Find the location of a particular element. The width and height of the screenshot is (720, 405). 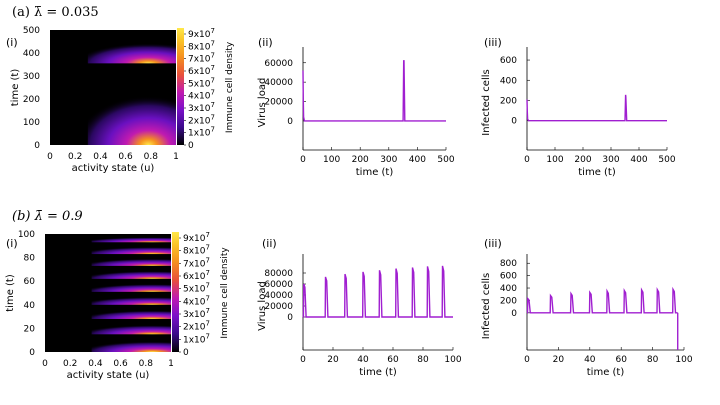

colorbar-tick-label: 1x10⁷ is located at coordinates (196, 338).